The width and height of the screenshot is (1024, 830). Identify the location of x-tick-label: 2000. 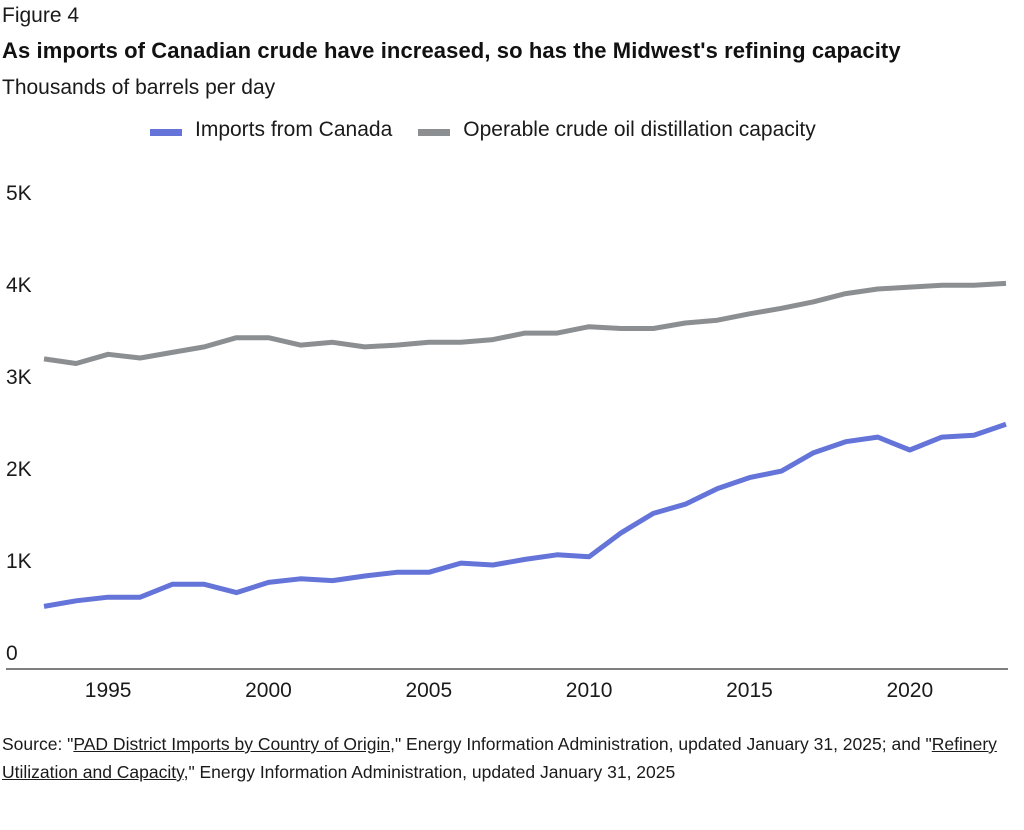
(268, 690).